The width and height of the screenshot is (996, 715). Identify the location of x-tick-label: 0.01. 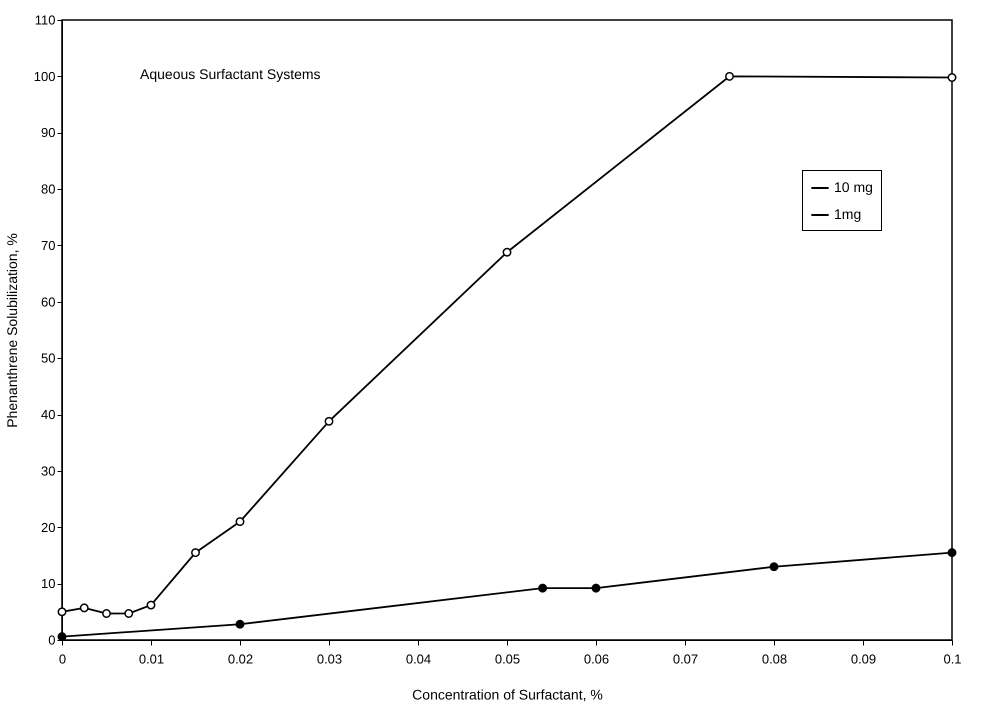
(151, 659).